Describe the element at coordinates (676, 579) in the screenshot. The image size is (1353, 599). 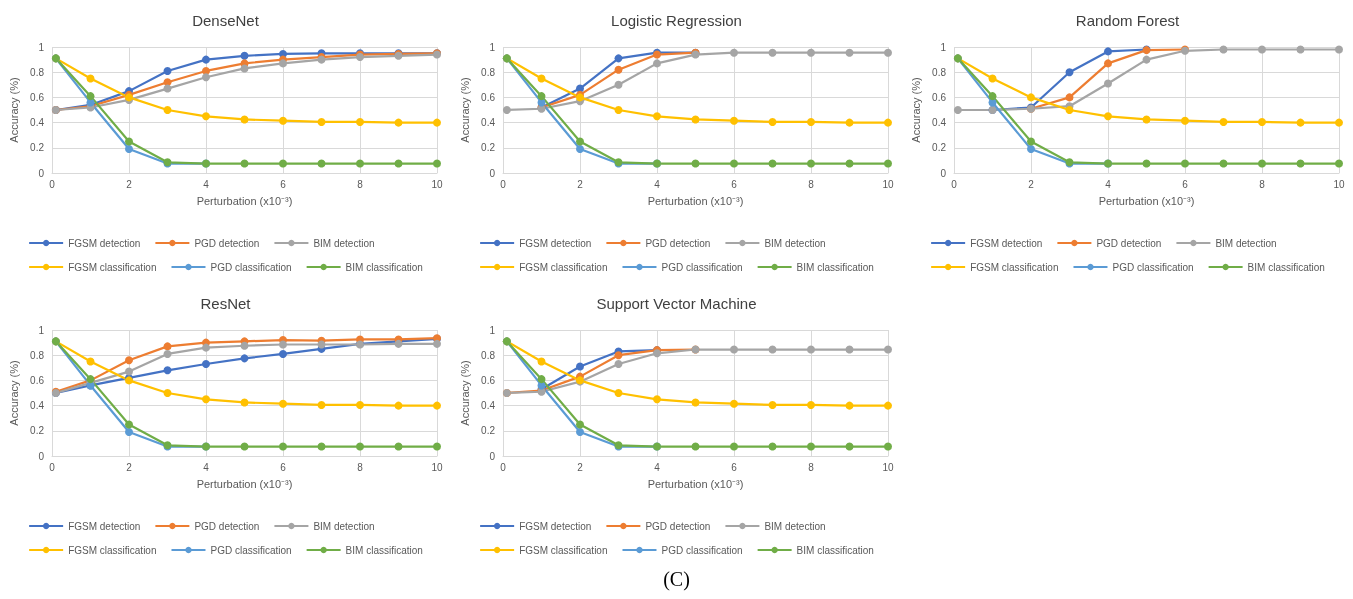
I see `text: (C)` at that location.